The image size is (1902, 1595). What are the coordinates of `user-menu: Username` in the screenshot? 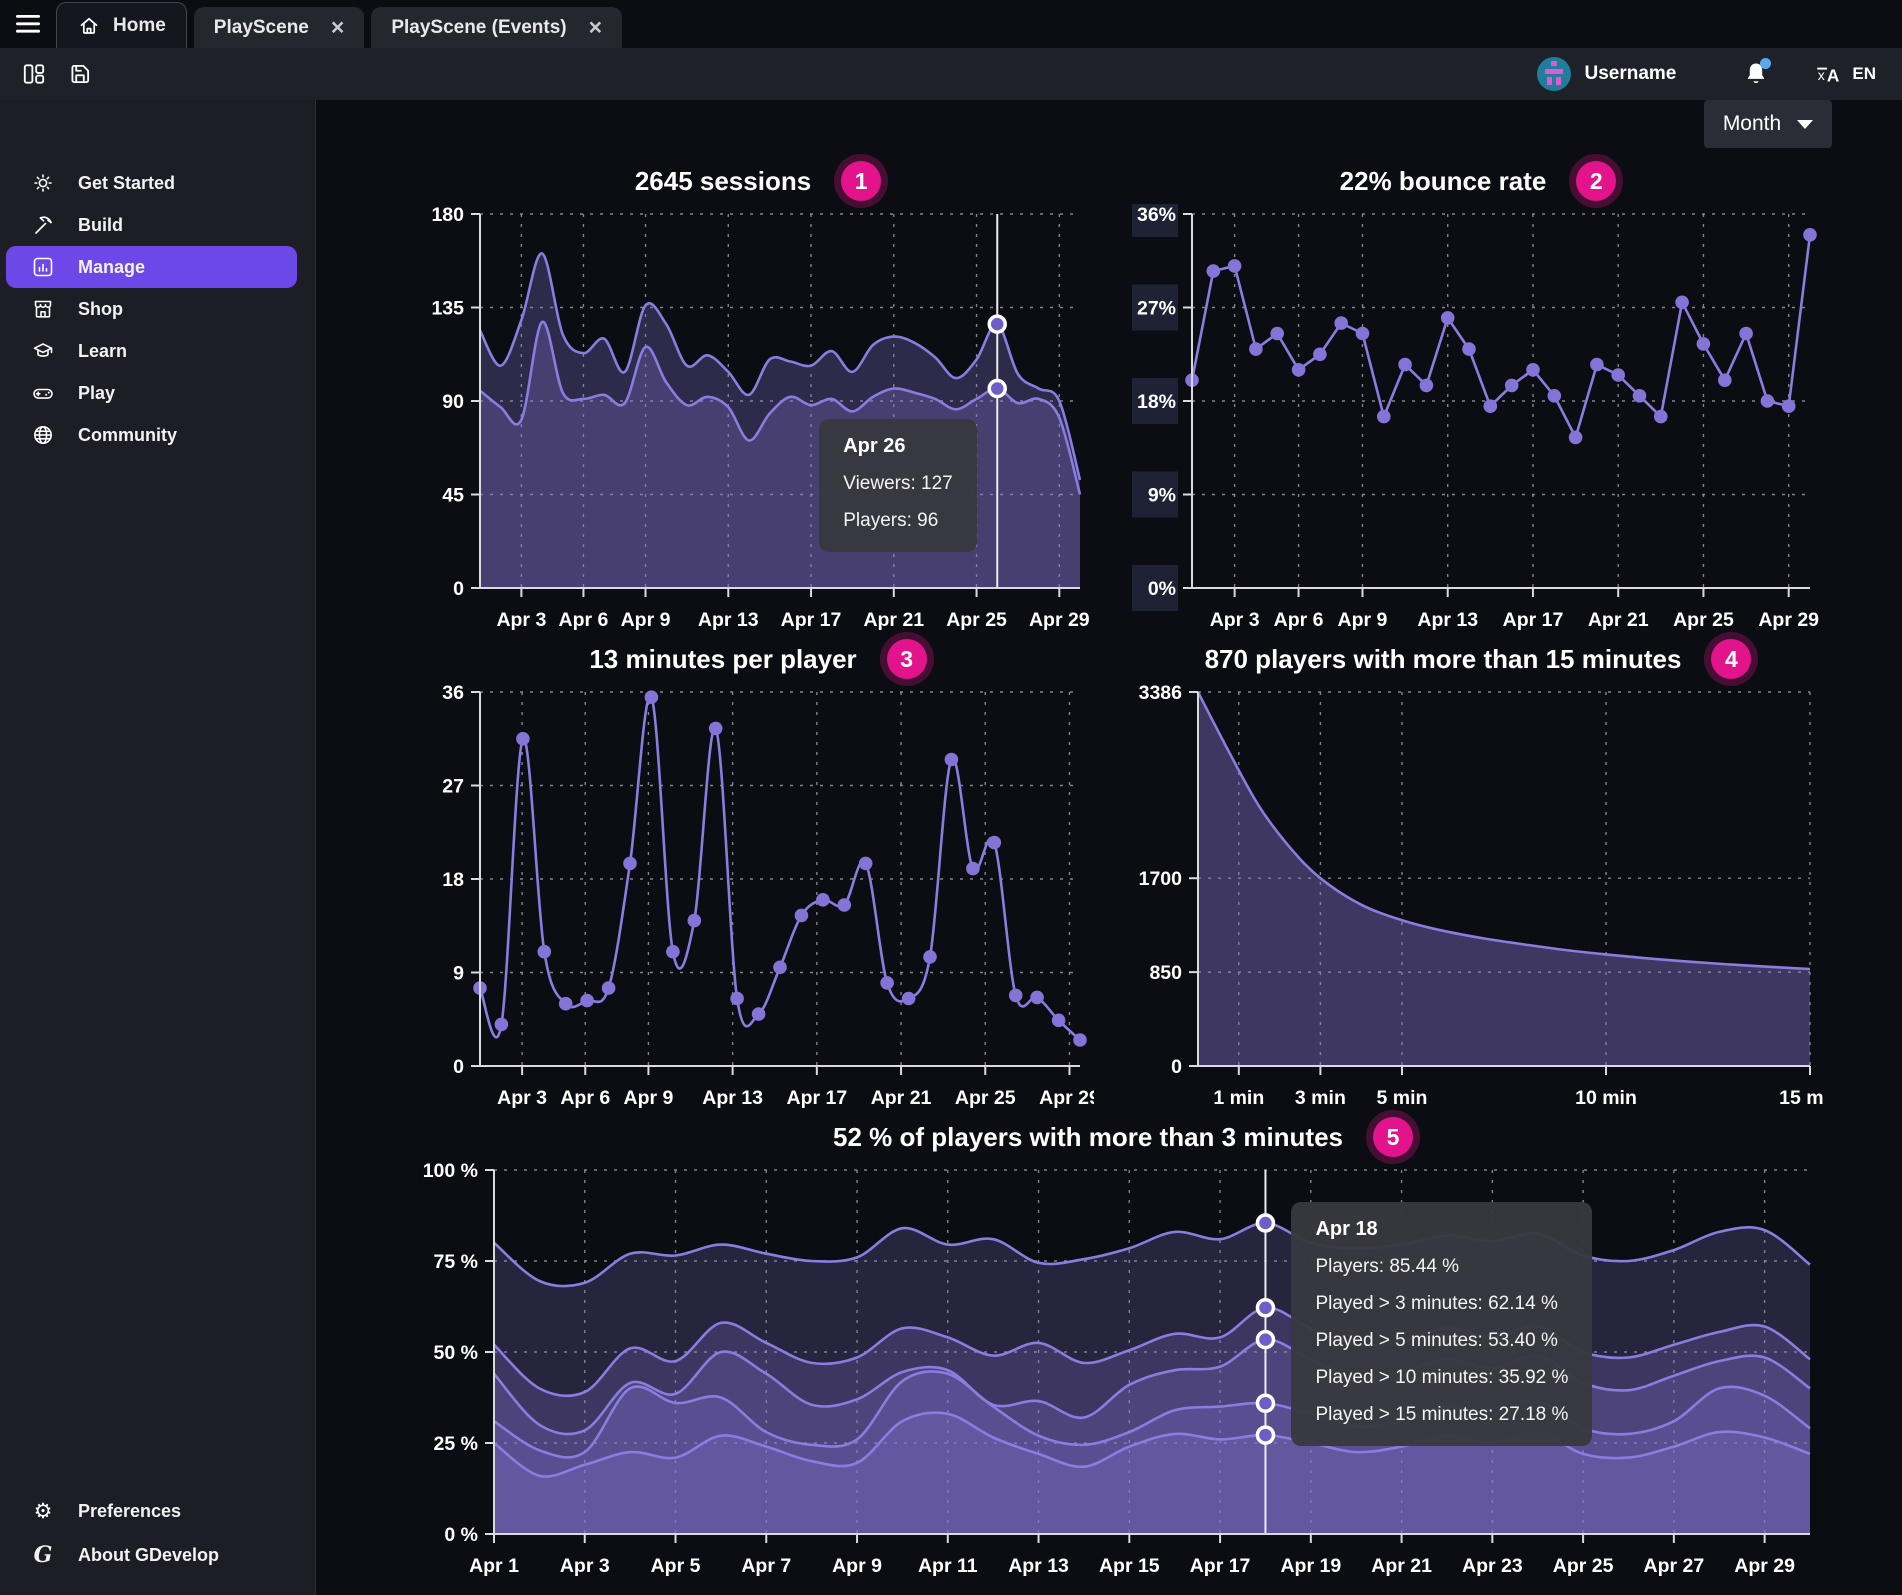 It's located at (1606, 74).